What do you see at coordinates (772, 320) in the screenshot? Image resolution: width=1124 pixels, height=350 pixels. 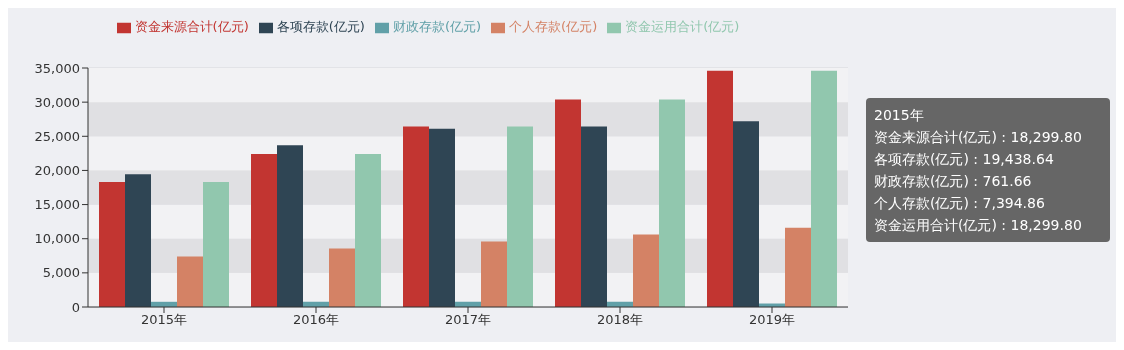 I see `x-tick-label: 2019年` at bounding box center [772, 320].